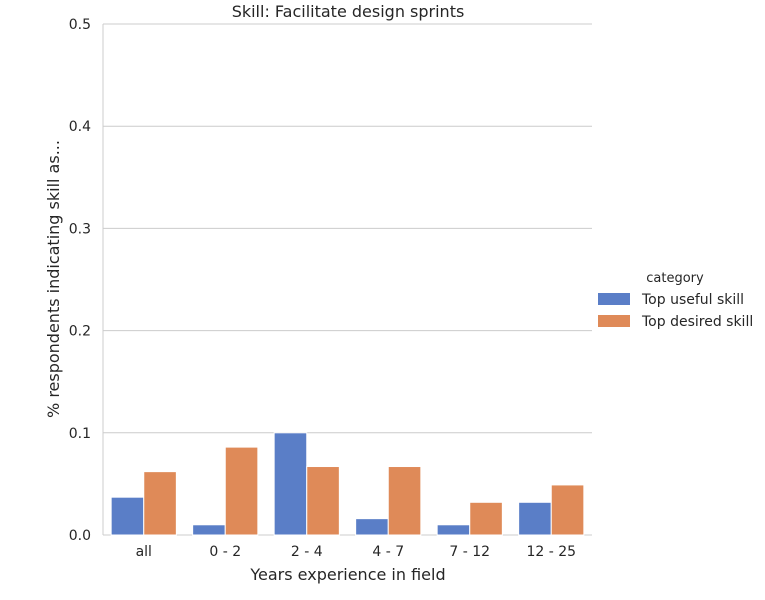  I want to click on bars, so click(347, 484).